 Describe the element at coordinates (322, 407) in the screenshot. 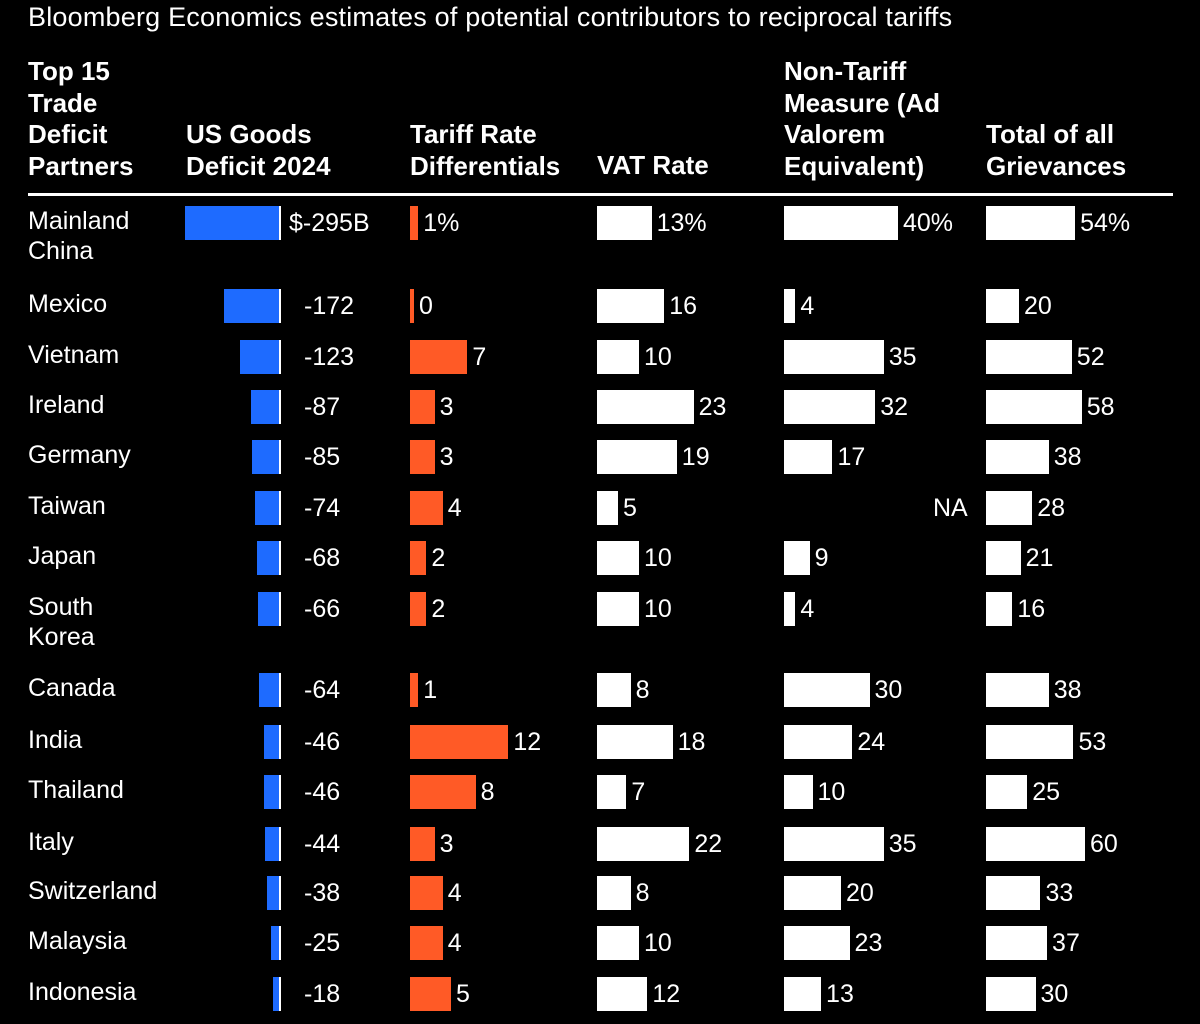

I see `deficit-label: -87` at that location.